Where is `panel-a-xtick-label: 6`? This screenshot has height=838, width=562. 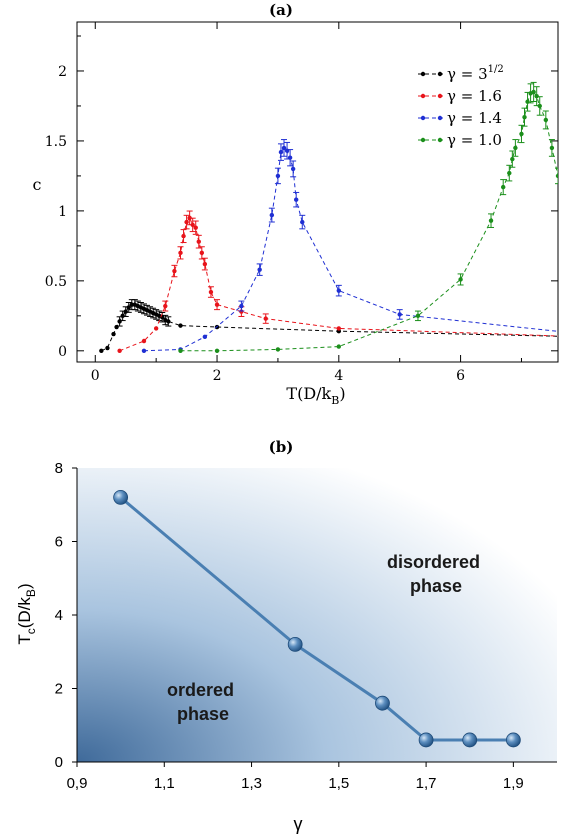
panel-a-xtick-label: 6 is located at coordinates (460, 376).